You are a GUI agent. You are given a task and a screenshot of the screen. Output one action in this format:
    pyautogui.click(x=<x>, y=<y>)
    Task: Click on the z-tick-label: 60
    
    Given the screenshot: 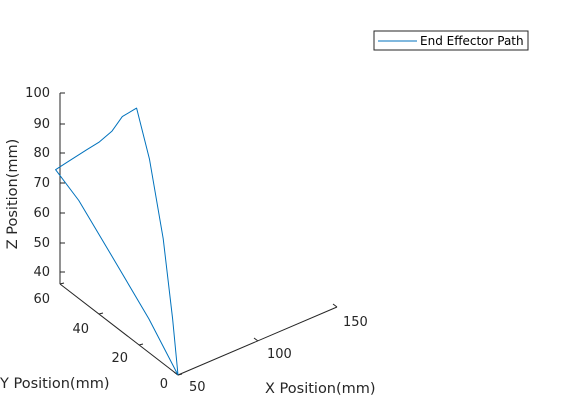 What is the action you would take?
    pyautogui.click(x=41, y=213)
    